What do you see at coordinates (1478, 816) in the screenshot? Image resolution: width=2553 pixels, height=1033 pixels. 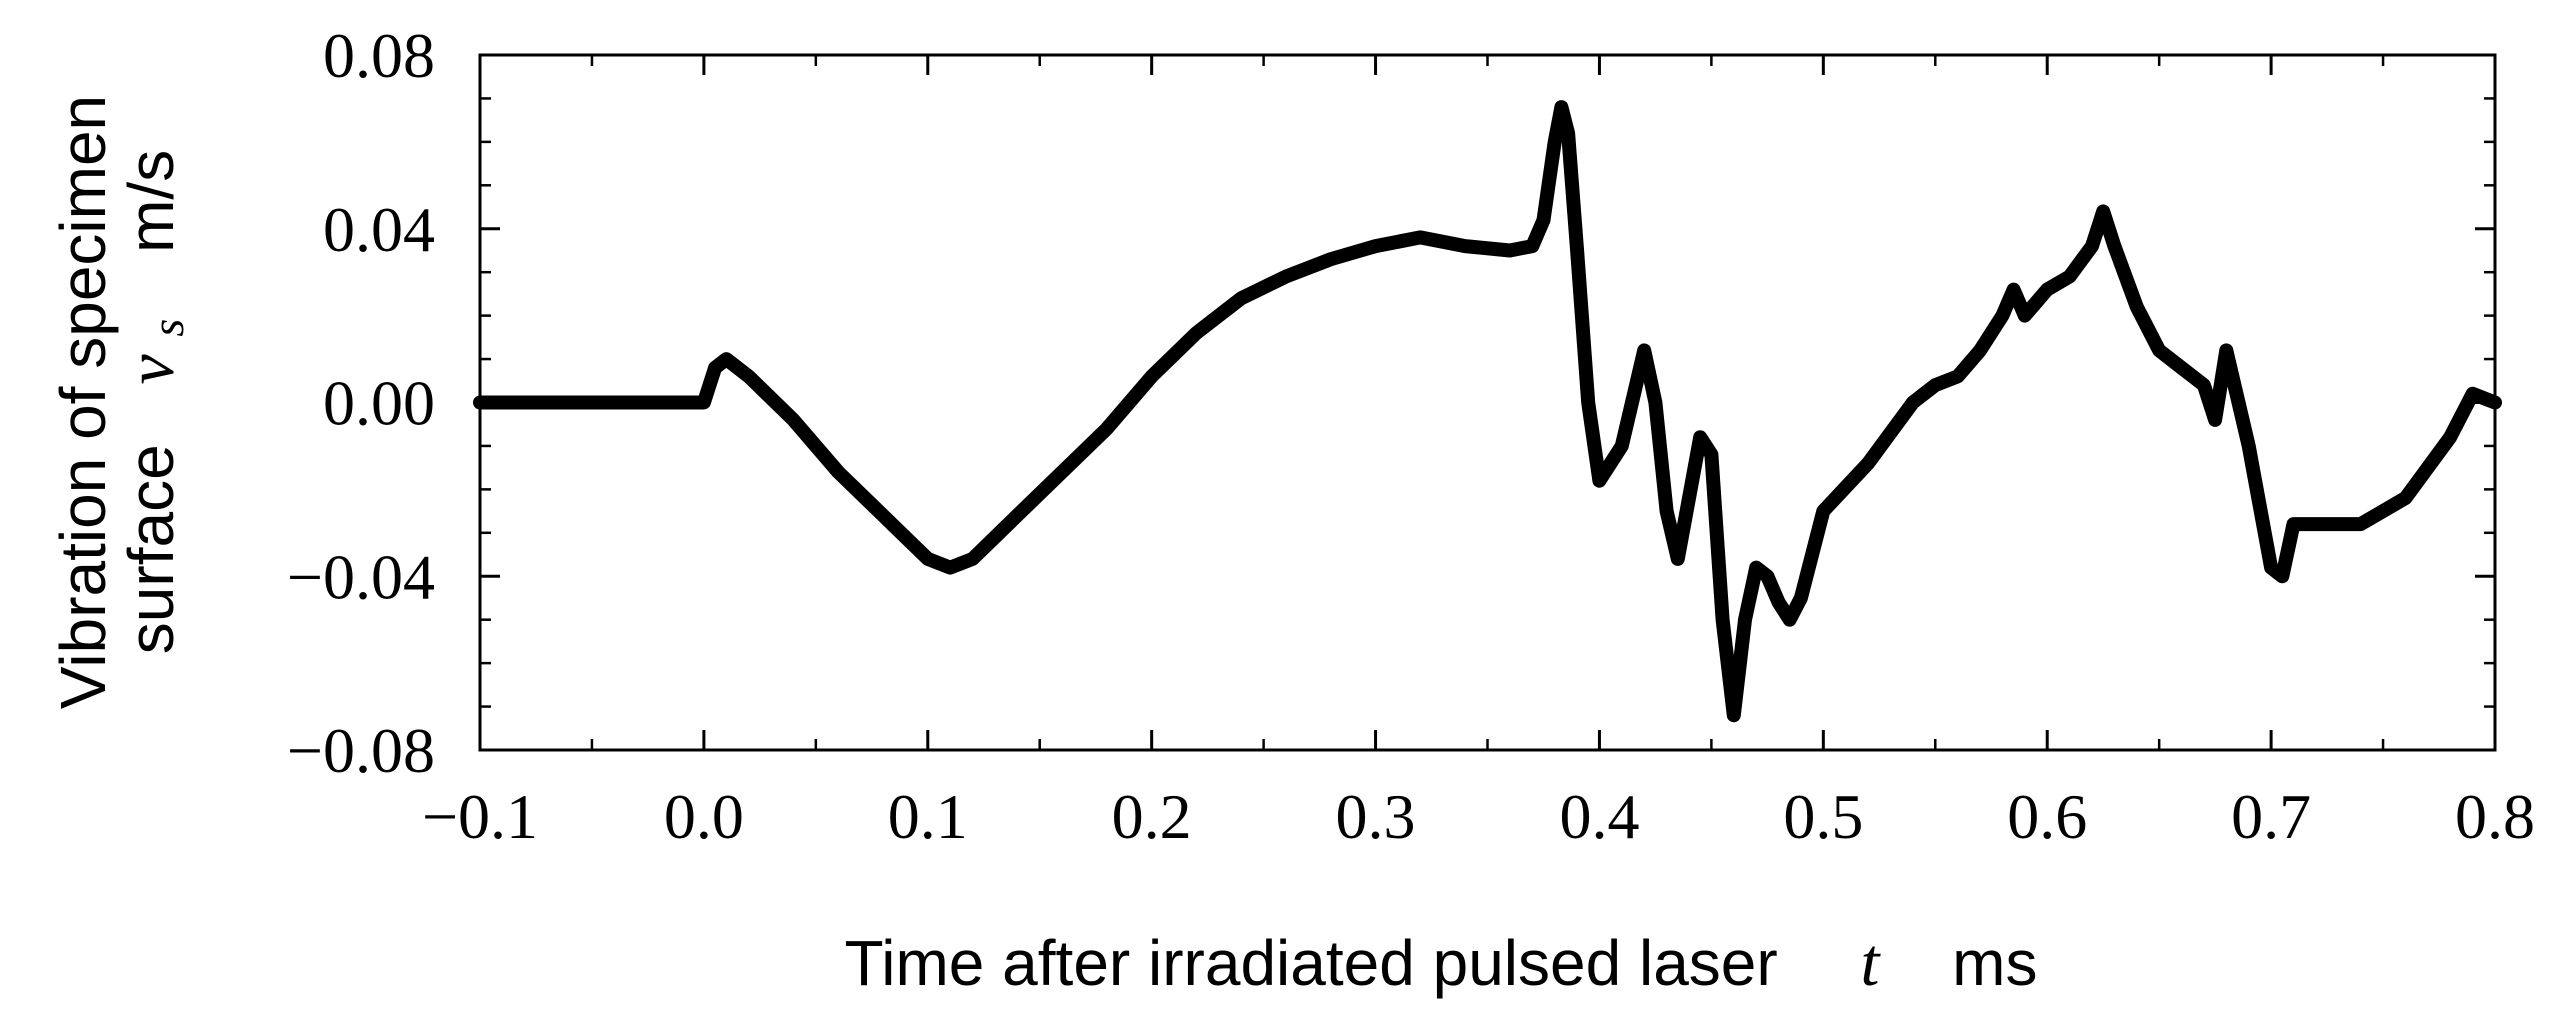 I see `x-tick-labels: −0.1 0.0 0.1 0.2 0.3 0.4 0.5 0.6 0.7 0.8` at bounding box center [1478, 816].